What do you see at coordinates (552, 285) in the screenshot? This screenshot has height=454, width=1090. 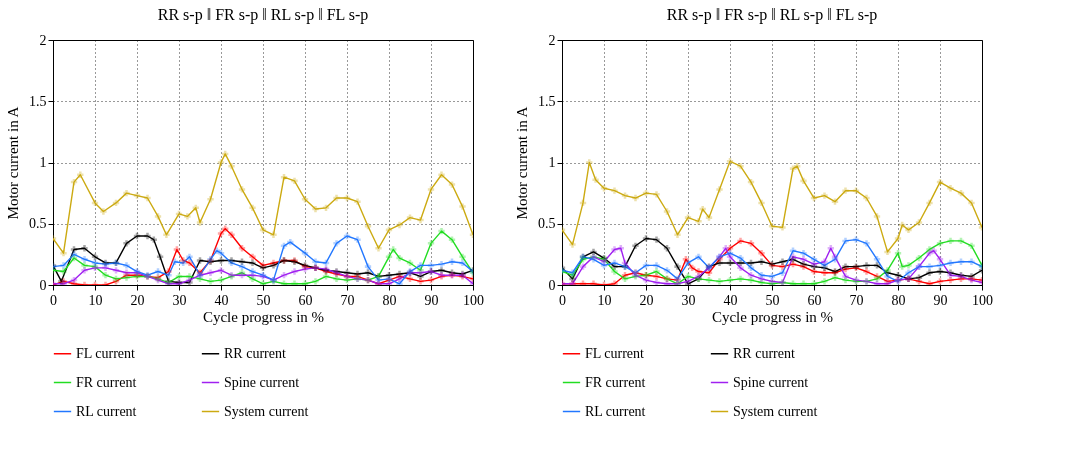 I see `y-tick-label: 0` at bounding box center [552, 285].